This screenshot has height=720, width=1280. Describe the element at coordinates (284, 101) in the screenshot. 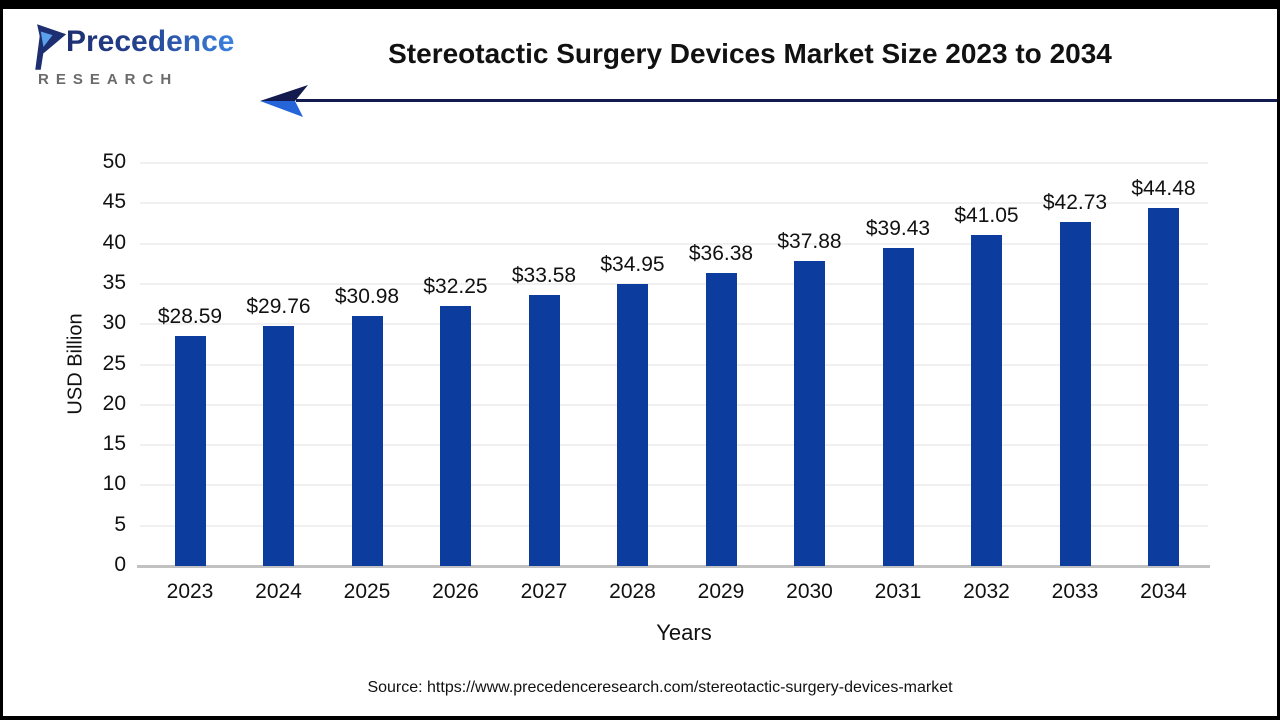

I see `left-arrowhead-icon` at that location.